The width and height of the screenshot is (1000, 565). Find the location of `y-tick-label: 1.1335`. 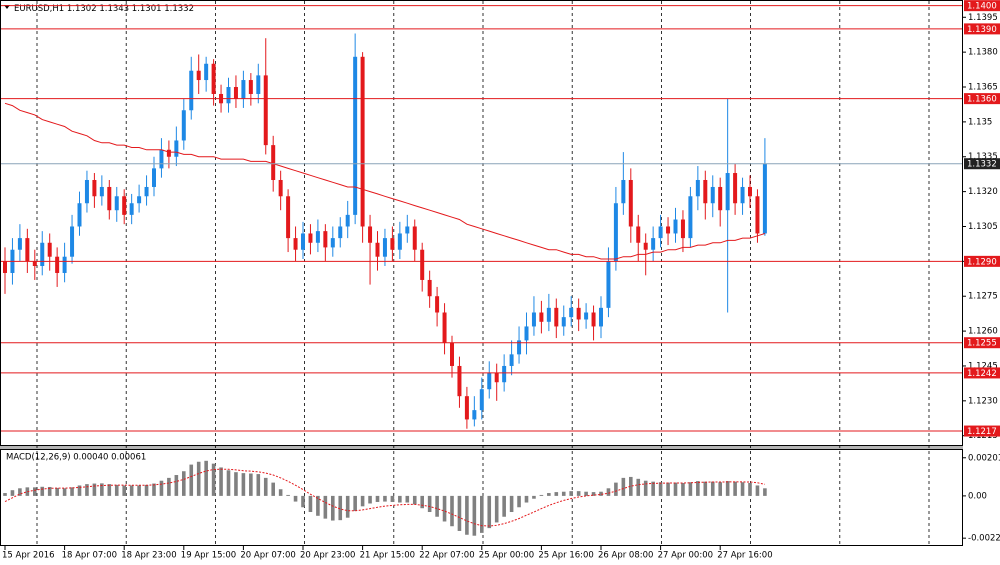

y-tick-label: 1.1335 is located at coordinates (983, 157).